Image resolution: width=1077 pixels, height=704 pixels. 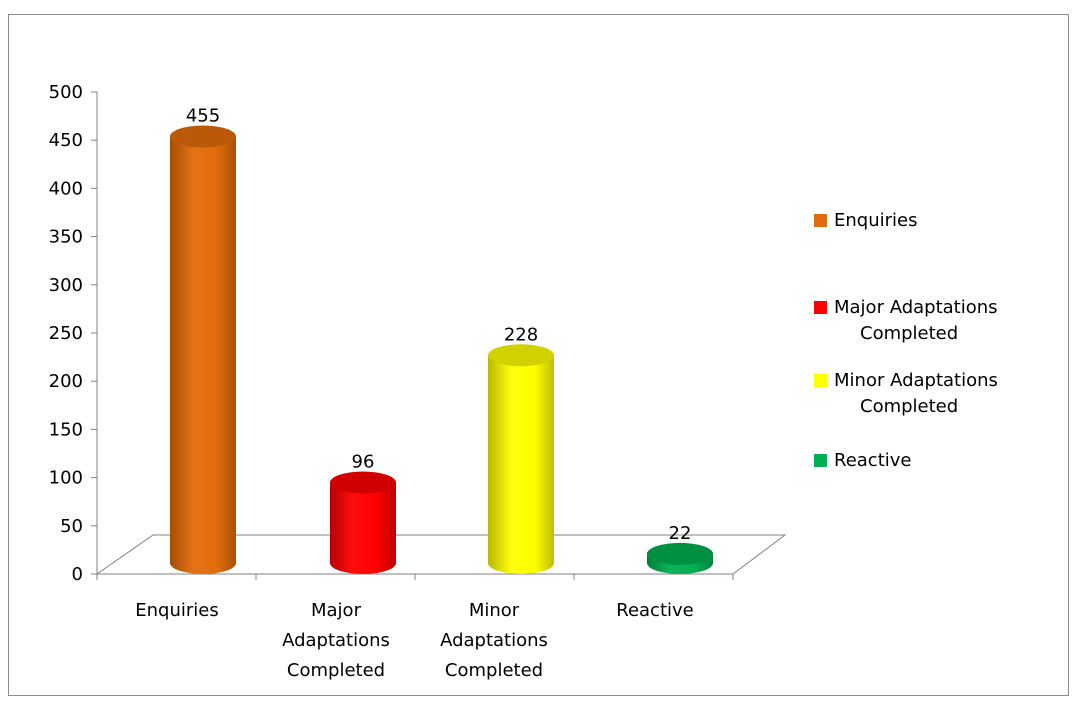 I want to click on data-label-2: 228, so click(x=521, y=334).